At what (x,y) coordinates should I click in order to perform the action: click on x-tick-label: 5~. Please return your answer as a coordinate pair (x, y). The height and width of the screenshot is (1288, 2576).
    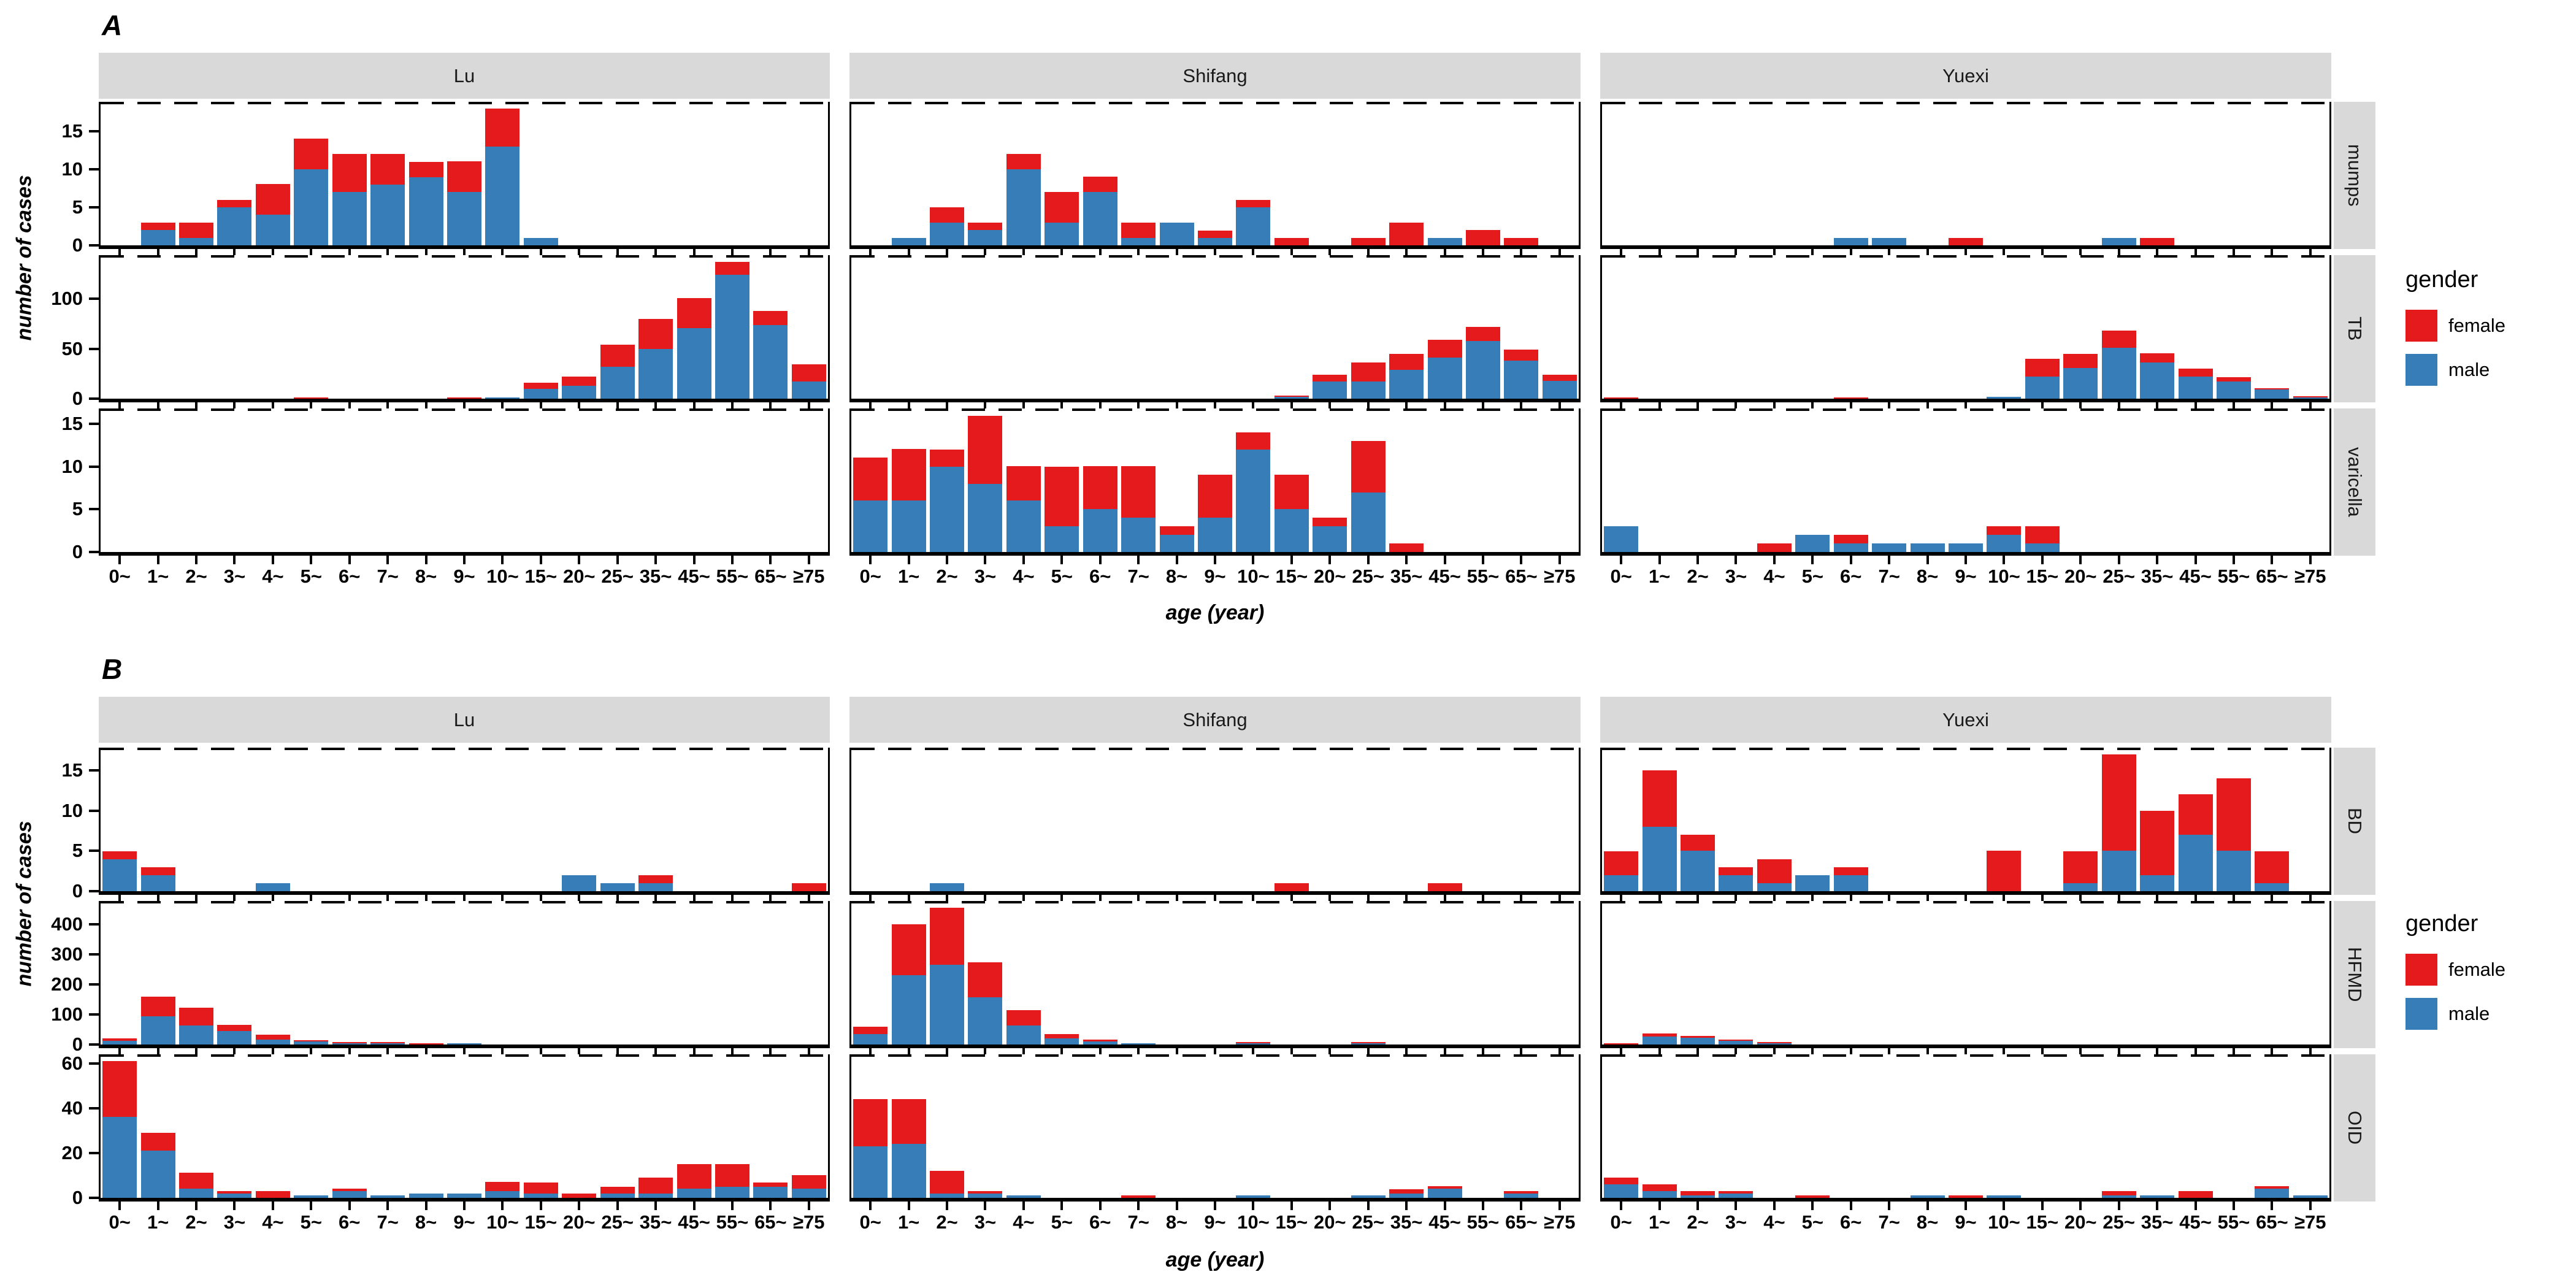
    Looking at the image, I should click on (1062, 576).